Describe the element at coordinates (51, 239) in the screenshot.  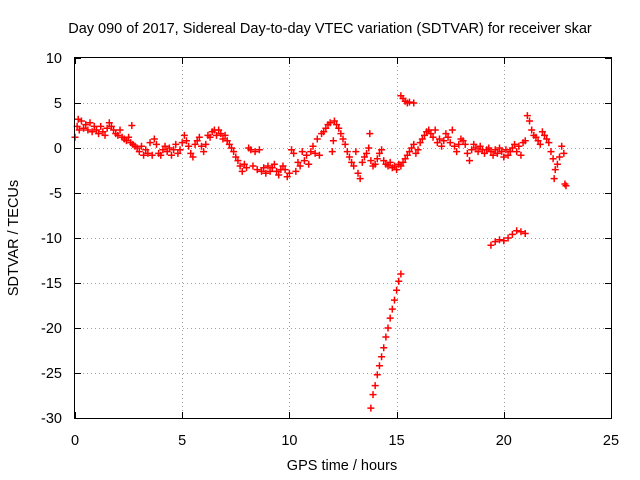
I see `y-tick-label: -10` at that location.